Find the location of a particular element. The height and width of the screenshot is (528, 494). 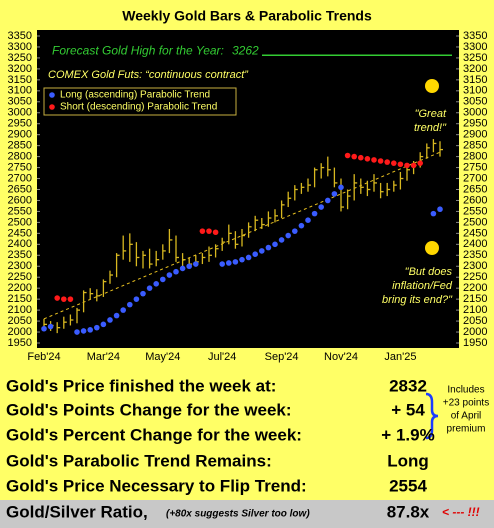

y2-tick-label: 3300 is located at coordinates (475, 47).